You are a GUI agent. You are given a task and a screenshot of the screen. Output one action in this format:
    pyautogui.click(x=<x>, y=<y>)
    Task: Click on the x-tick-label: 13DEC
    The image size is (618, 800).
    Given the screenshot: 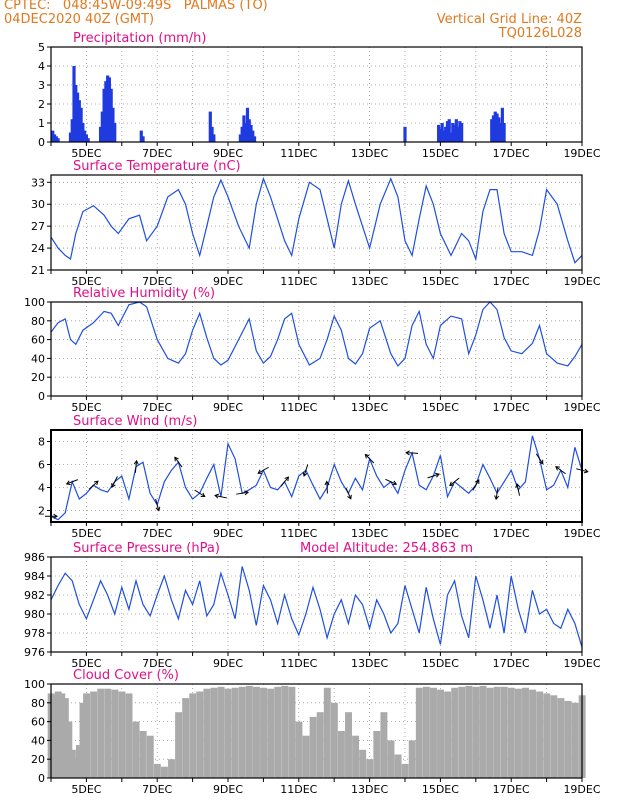 What is the action you would take?
    pyautogui.click(x=369, y=533)
    